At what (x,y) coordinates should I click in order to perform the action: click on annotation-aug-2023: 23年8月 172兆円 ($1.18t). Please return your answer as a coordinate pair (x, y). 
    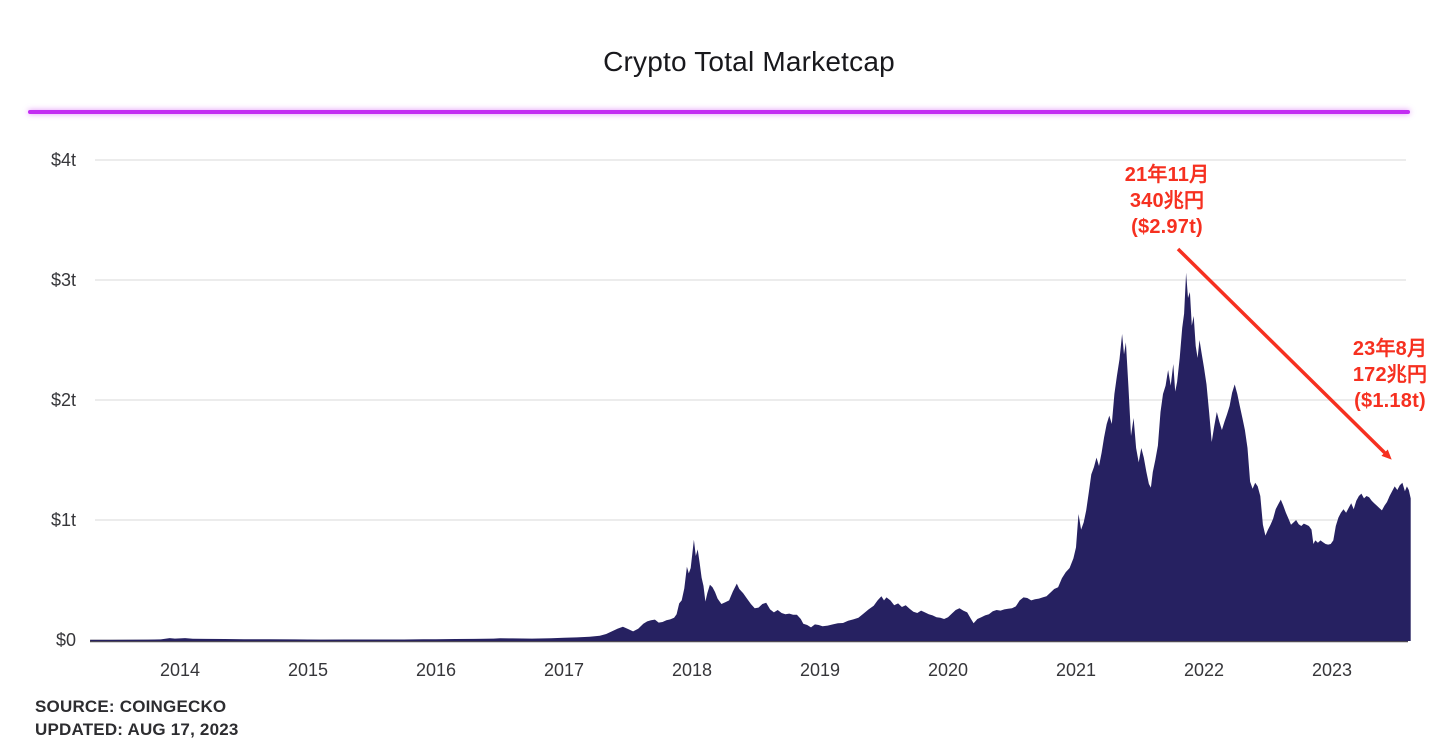
    Looking at the image, I should click on (1365, 375).